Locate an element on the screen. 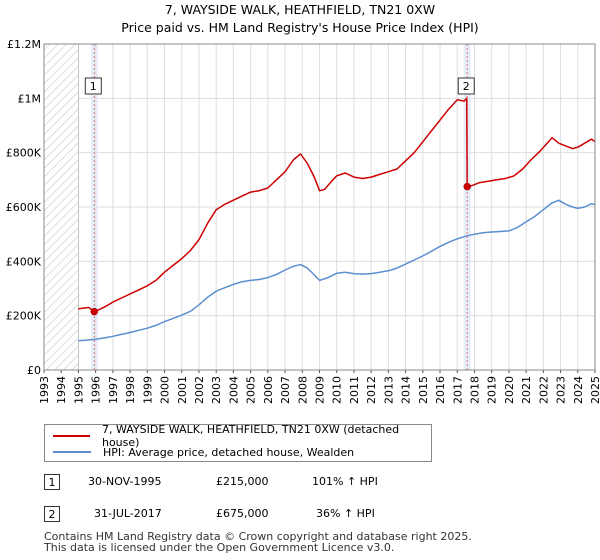 This screenshot has width=600, height=560. x-tick-label: 2015 is located at coordinates (423, 390).